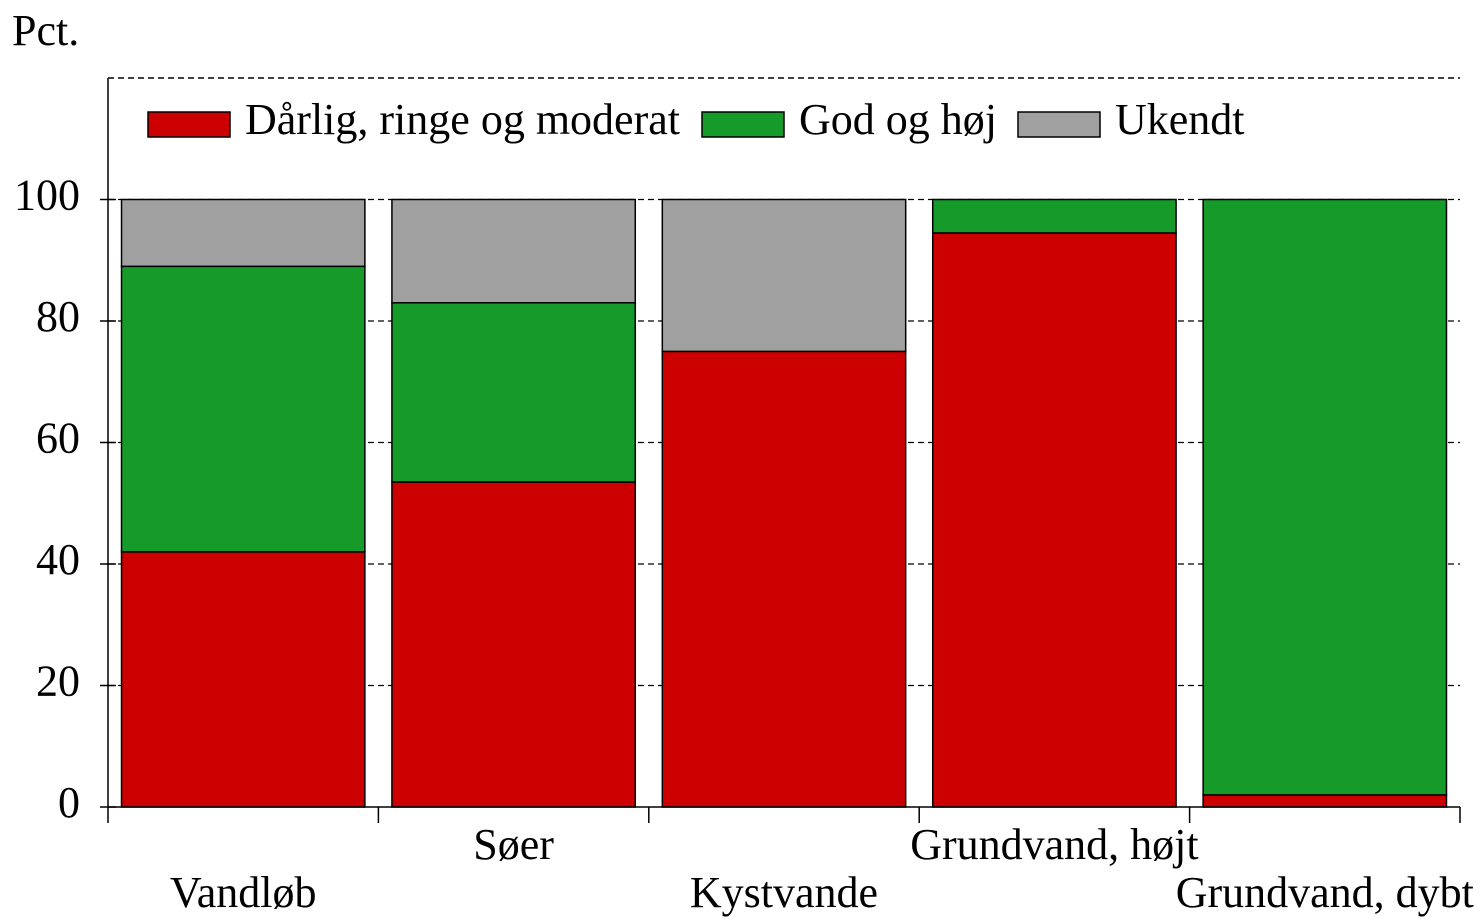 Image resolution: width=1480 pixels, height=921 pixels. Describe the element at coordinates (243, 892) in the screenshot. I see `x-tick-label: Vandløb` at that location.